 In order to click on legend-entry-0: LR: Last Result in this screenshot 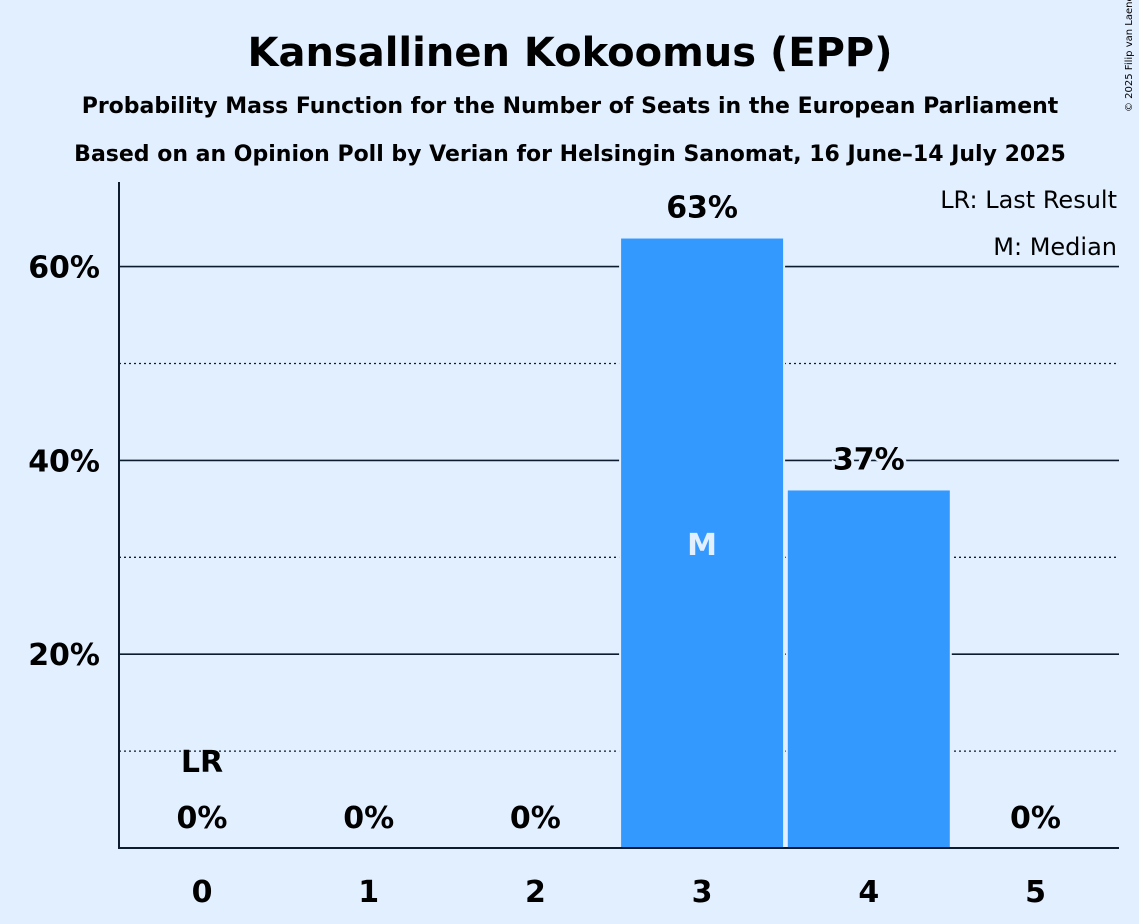, I will do `click(1028, 200)`.